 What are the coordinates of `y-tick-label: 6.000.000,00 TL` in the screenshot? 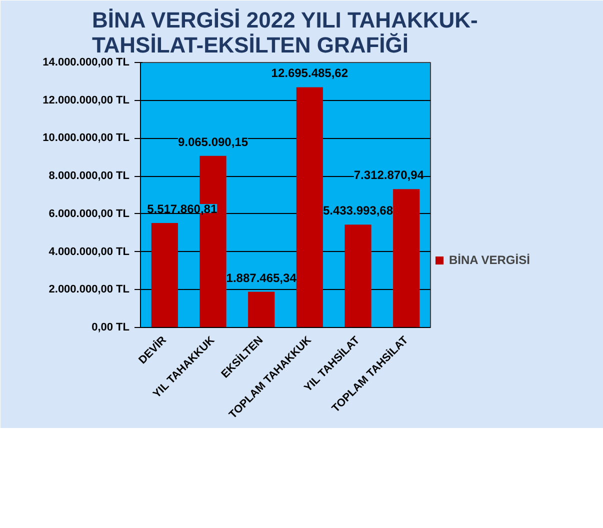 It's located at (89, 214).